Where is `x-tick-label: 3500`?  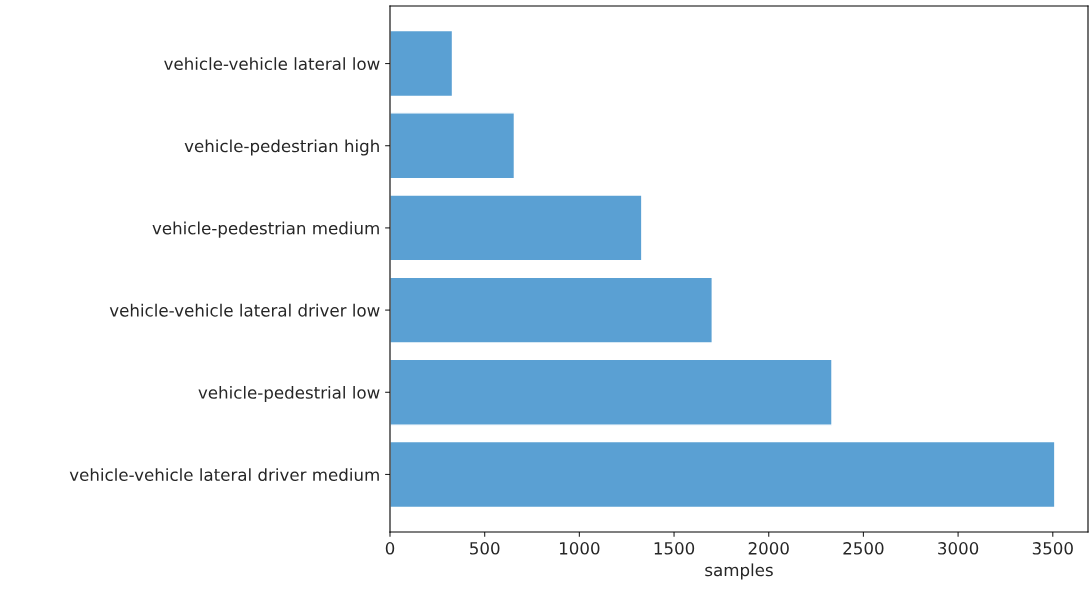
x-tick-label: 3500 is located at coordinates (1052, 548).